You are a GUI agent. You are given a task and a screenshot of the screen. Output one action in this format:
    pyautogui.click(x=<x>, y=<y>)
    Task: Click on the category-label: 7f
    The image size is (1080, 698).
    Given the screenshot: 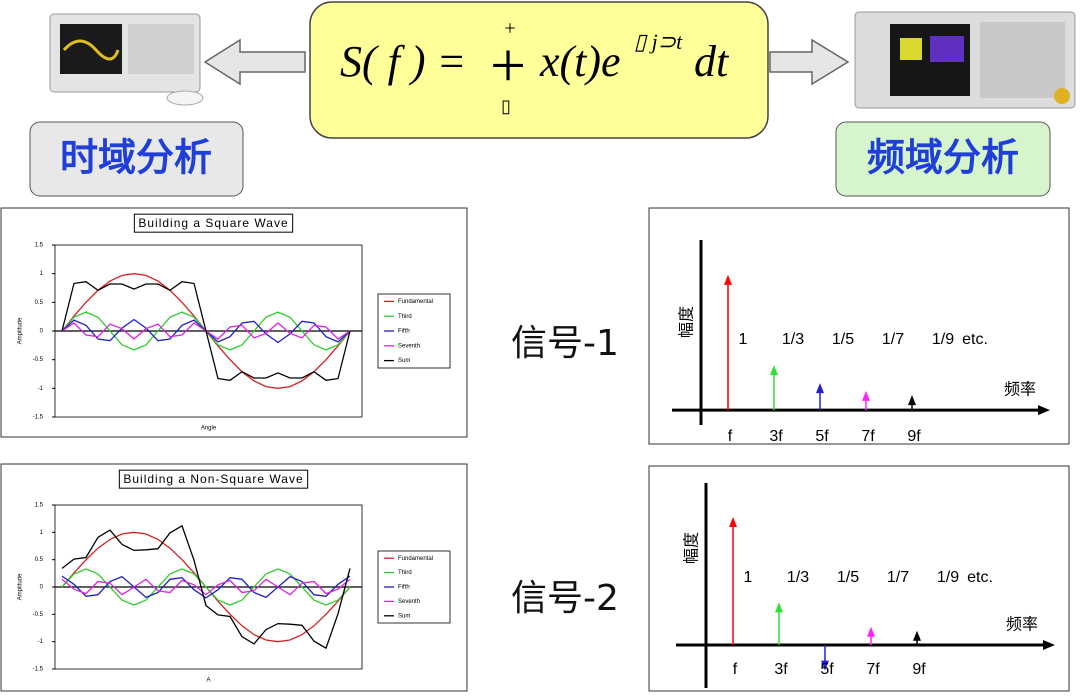 What is the action you would take?
    pyautogui.click(x=868, y=436)
    